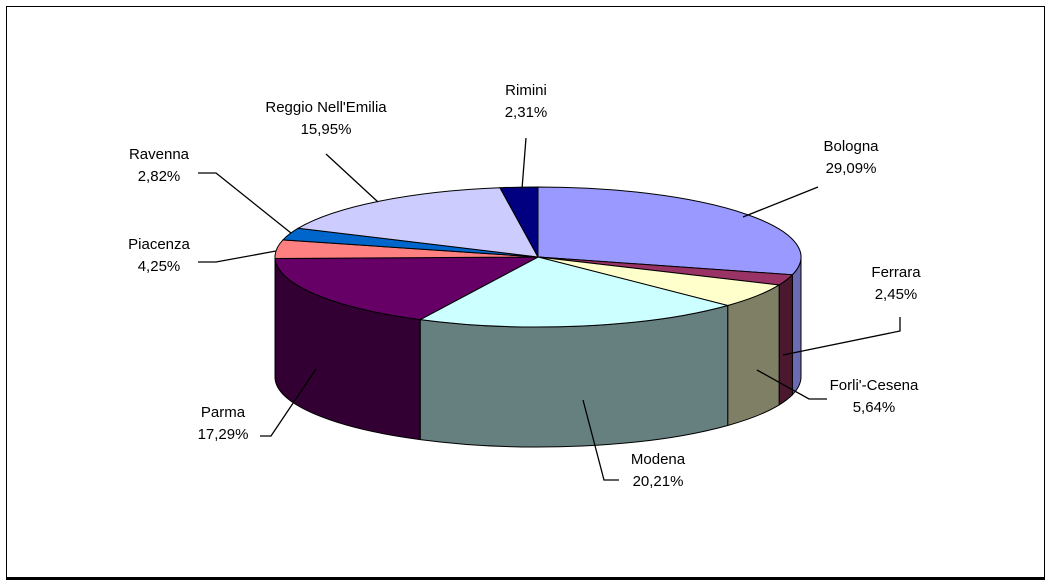  What do you see at coordinates (526, 112) in the screenshot?
I see `data-label-pct-rimini: 2,31%` at bounding box center [526, 112].